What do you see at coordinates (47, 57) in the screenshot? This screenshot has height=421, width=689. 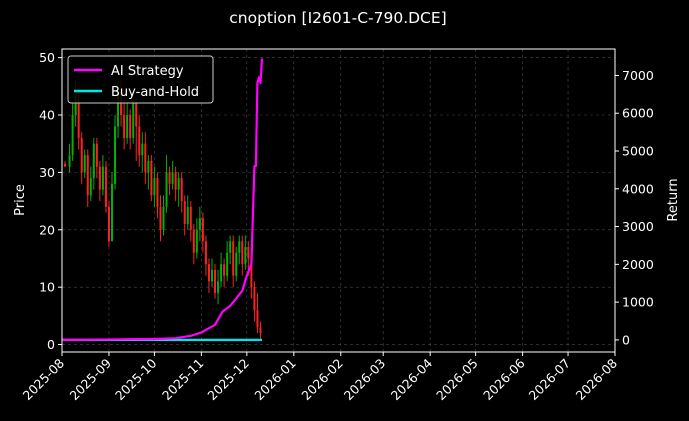 I see `y-left-tick-label: 50` at bounding box center [47, 57].